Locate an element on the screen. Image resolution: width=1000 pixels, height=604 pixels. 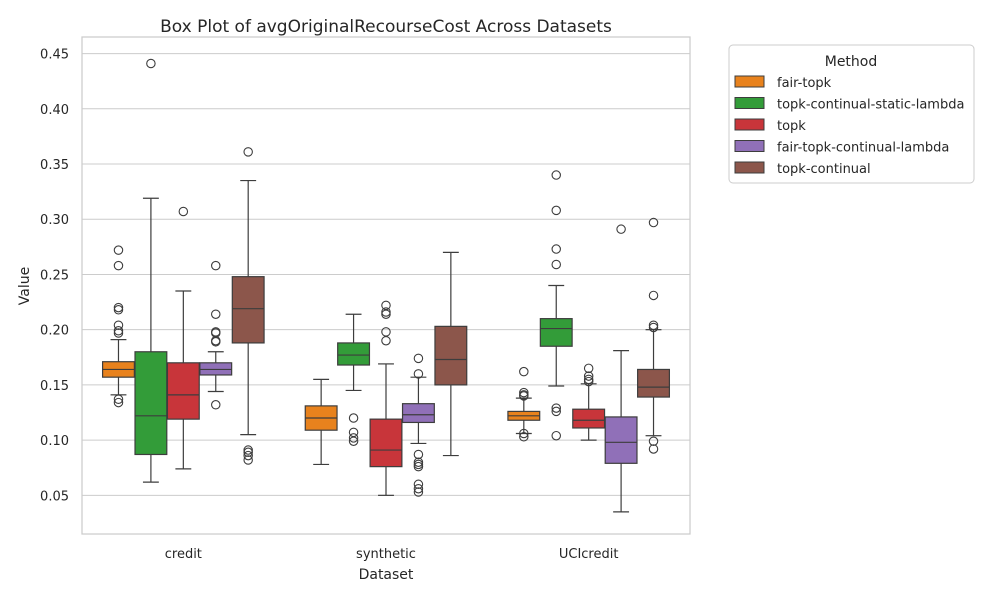
y-tick-label: 0.10 is located at coordinates (54, 441).